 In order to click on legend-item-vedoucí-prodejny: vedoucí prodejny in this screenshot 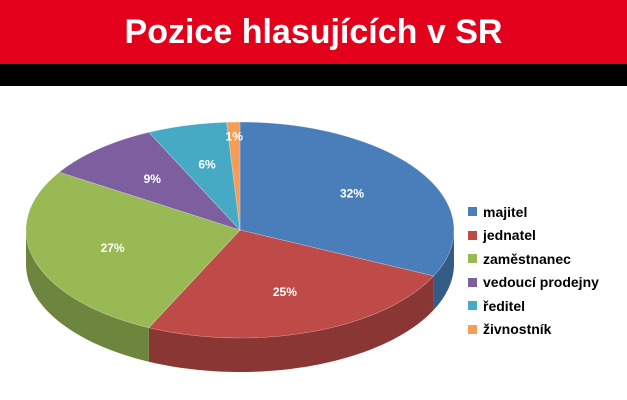, I will do `click(545, 283)`.